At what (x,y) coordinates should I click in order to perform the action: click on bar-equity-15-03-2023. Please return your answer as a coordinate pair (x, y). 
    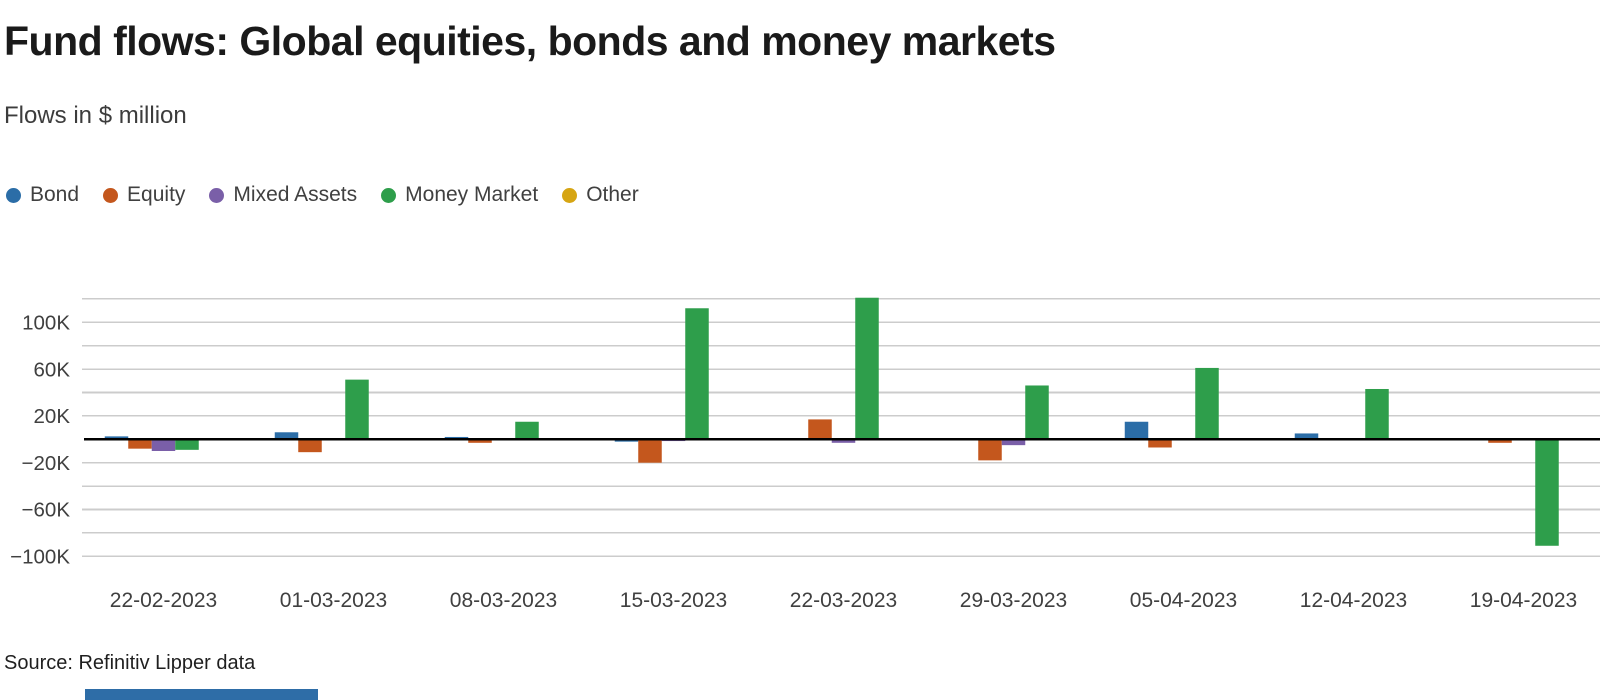
    Looking at the image, I should click on (650, 451).